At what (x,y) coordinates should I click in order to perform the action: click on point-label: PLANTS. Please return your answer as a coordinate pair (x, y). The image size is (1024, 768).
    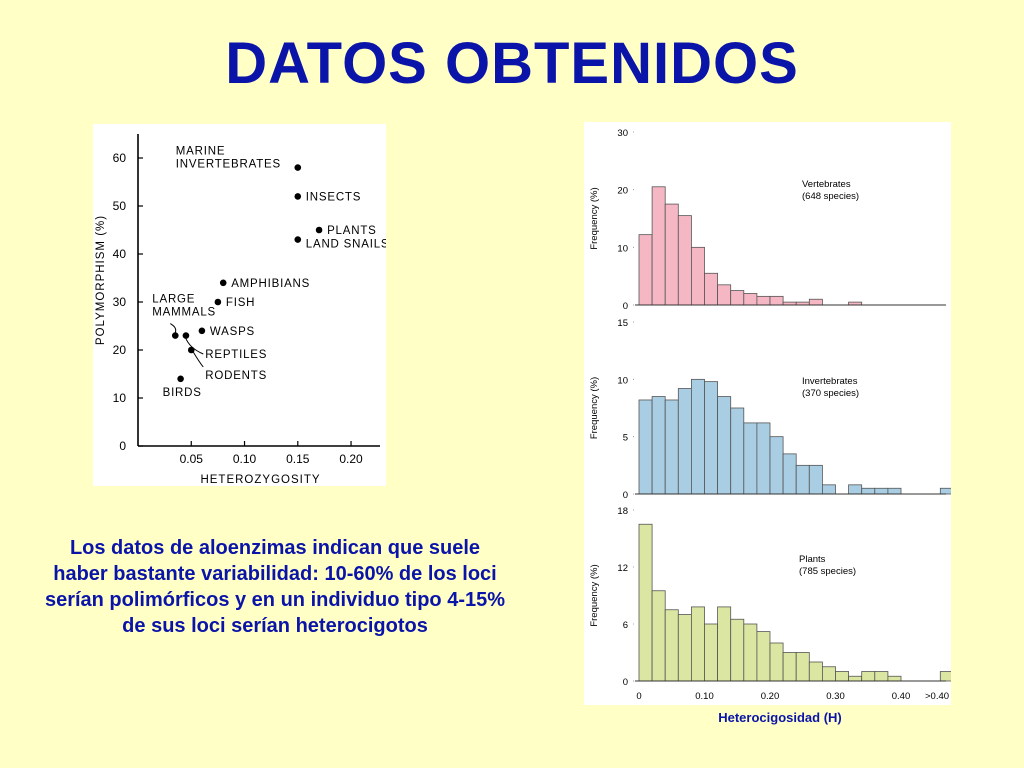
    Looking at the image, I should click on (352, 231).